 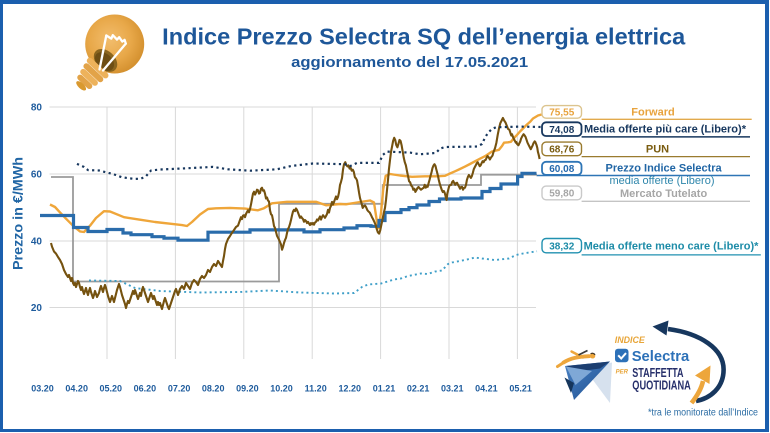 I want to click on svg-text: INDICE, so click(x=630, y=340).